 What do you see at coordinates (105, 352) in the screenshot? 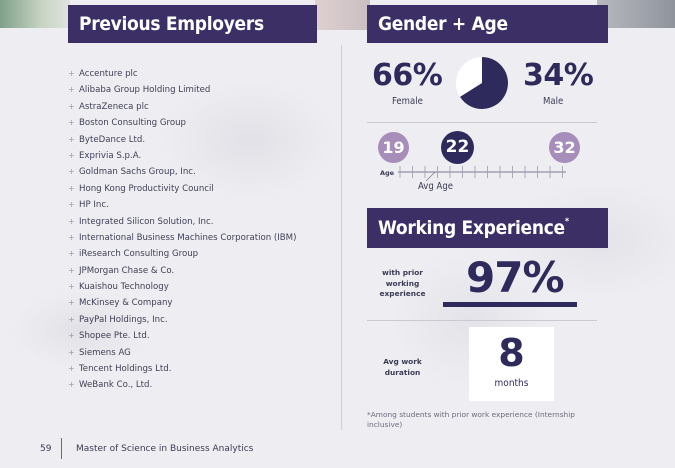
I see `employer-name: Siemens AG` at bounding box center [105, 352].